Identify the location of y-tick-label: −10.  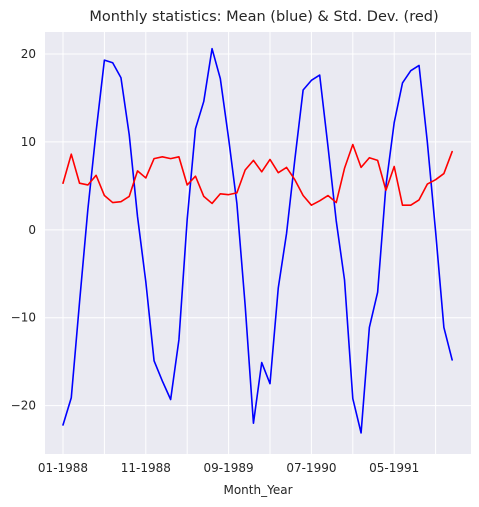
(23, 318).